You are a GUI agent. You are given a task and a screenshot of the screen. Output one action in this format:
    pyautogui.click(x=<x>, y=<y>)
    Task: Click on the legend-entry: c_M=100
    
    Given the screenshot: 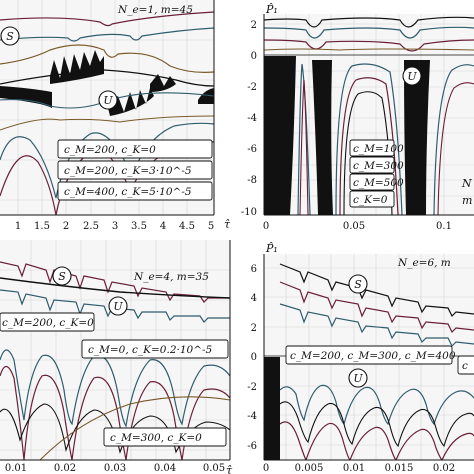 What is the action you would take?
    pyautogui.click(x=378, y=149)
    